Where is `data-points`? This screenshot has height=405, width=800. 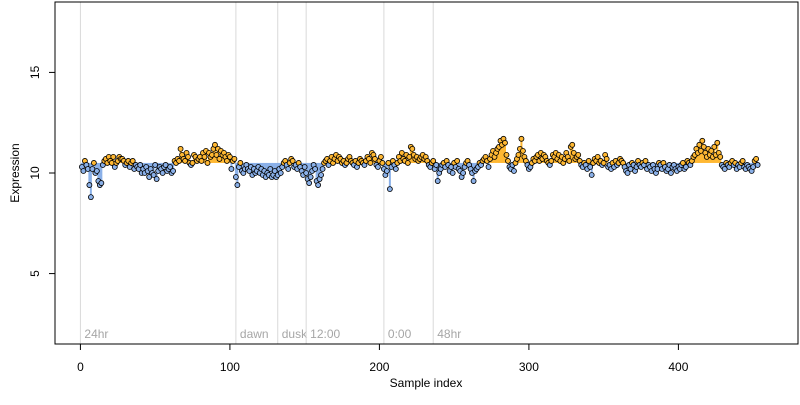
data-points is located at coordinates (420, 168).